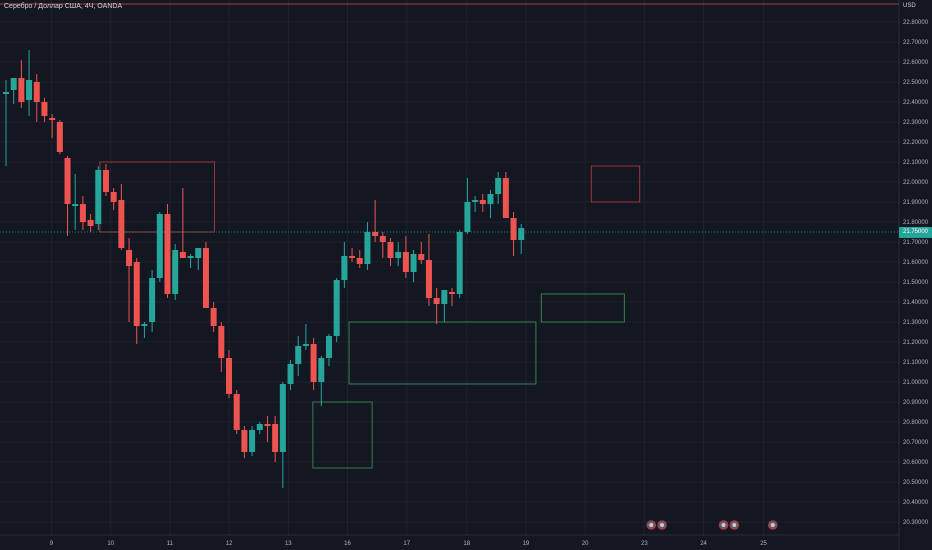 This screenshot has height=550, width=932. Describe the element at coordinates (916, 283) in the screenshot. I see `y-tick-label: 21.50000` at that location.